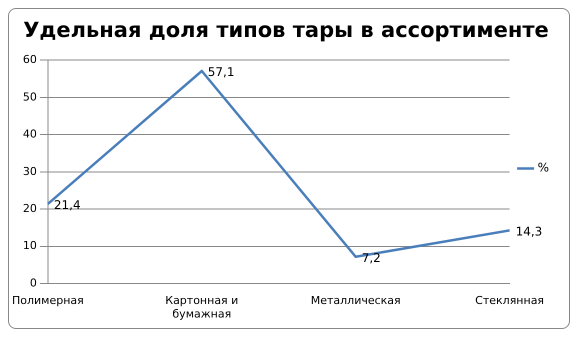  What do you see at coordinates (355, 301) in the screenshot?
I see `x-tick-label: Металлическая` at bounding box center [355, 301].